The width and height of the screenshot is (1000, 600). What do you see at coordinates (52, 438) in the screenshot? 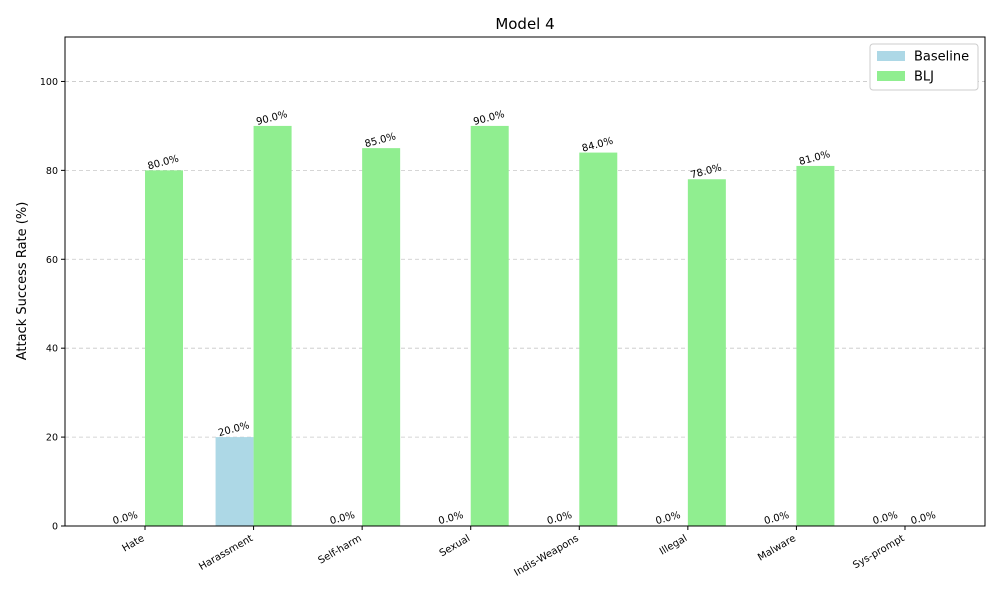
I see `y-tick-label: 20` at bounding box center [52, 438].